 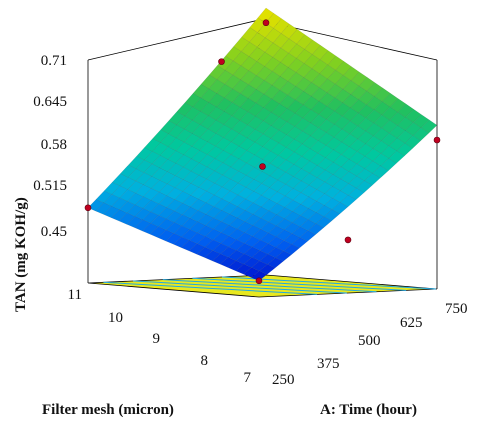 What do you see at coordinates (173, 40) in the screenshot?
I see `frame-line` at bounding box center [173, 40].